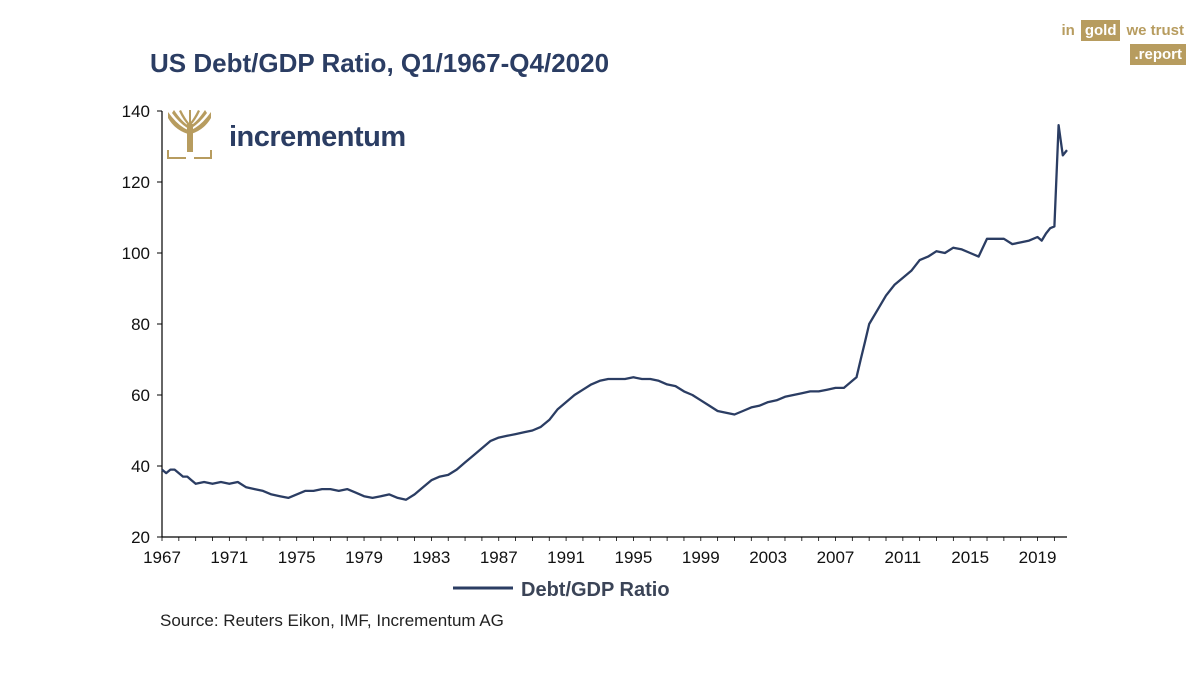  What do you see at coordinates (431, 557) in the screenshot?
I see `x-tick-label: 1983` at bounding box center [431, 557].